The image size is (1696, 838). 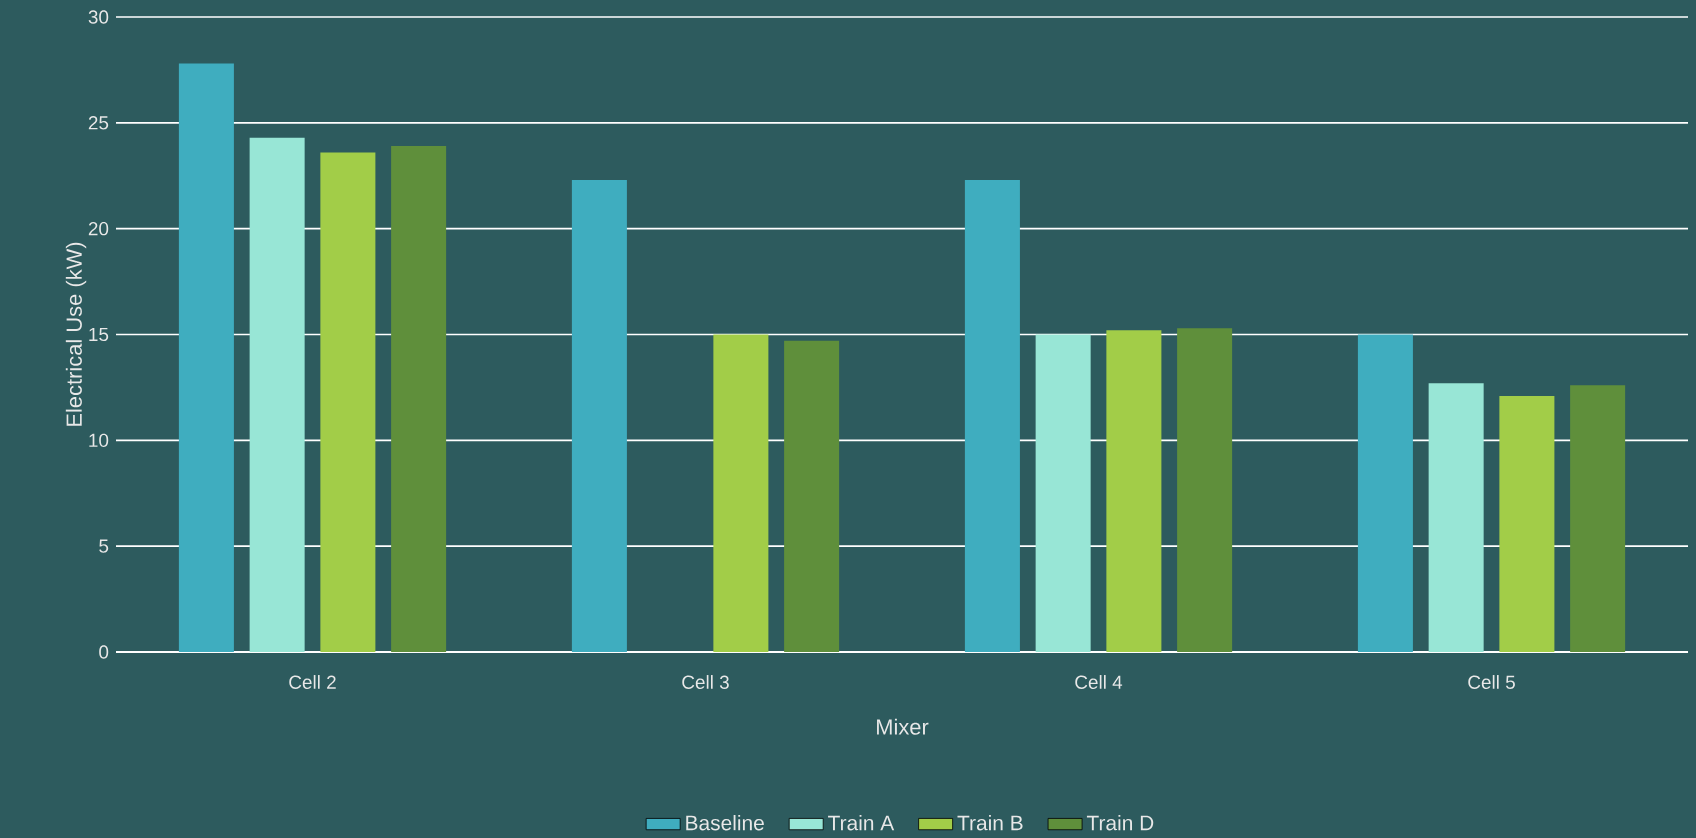 What do you see at coordinates (312, 682) in the screenshot?
I see `x-tick-label: Cell 2` at bounding box center [312, 682].